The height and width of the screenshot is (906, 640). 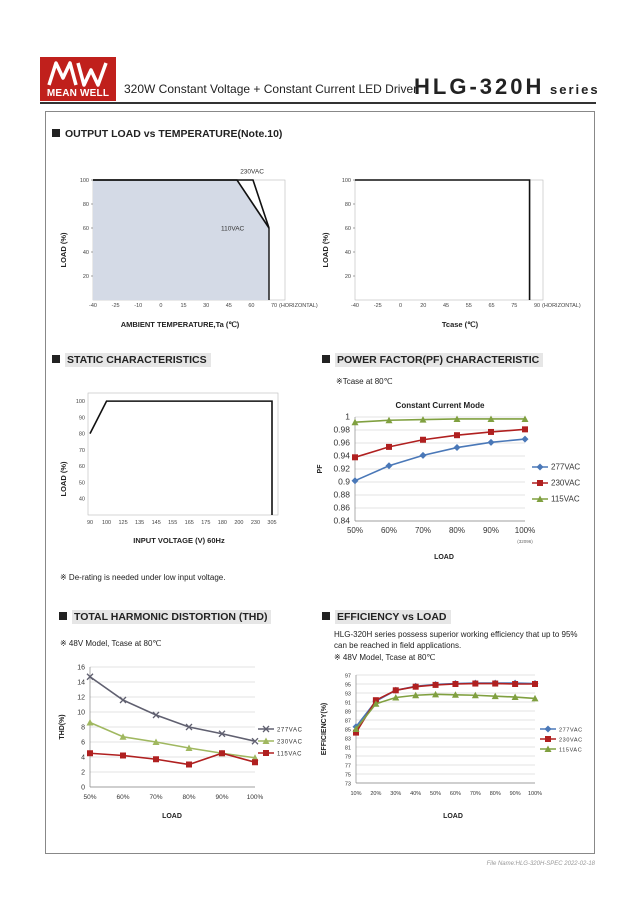 I want to click on y-tick-label: 0.86, so click(x=341, y=508).